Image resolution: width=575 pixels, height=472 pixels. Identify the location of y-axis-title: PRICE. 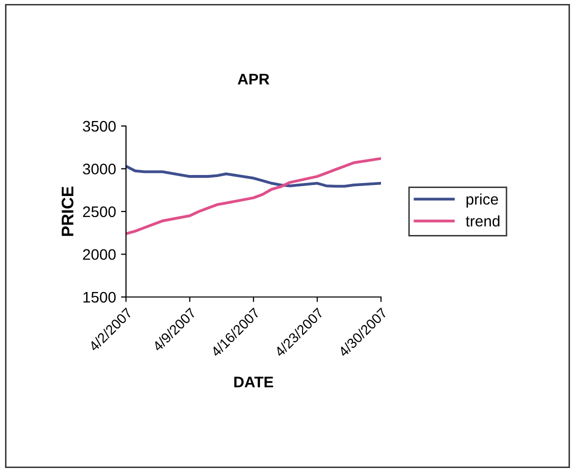
(68, 211).